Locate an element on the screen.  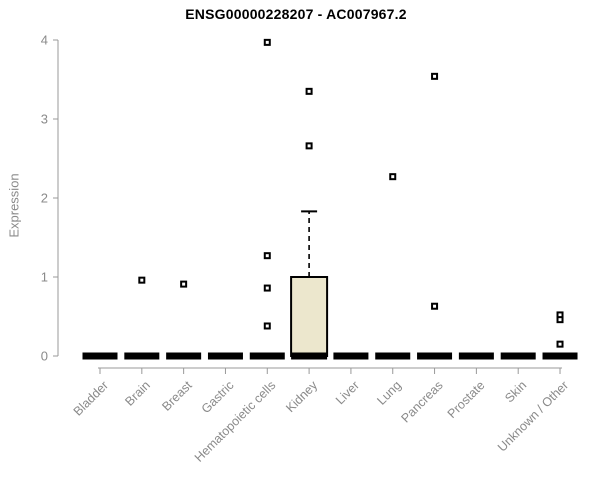
x-tick-label: Brain is located at coordinates (137, 393).